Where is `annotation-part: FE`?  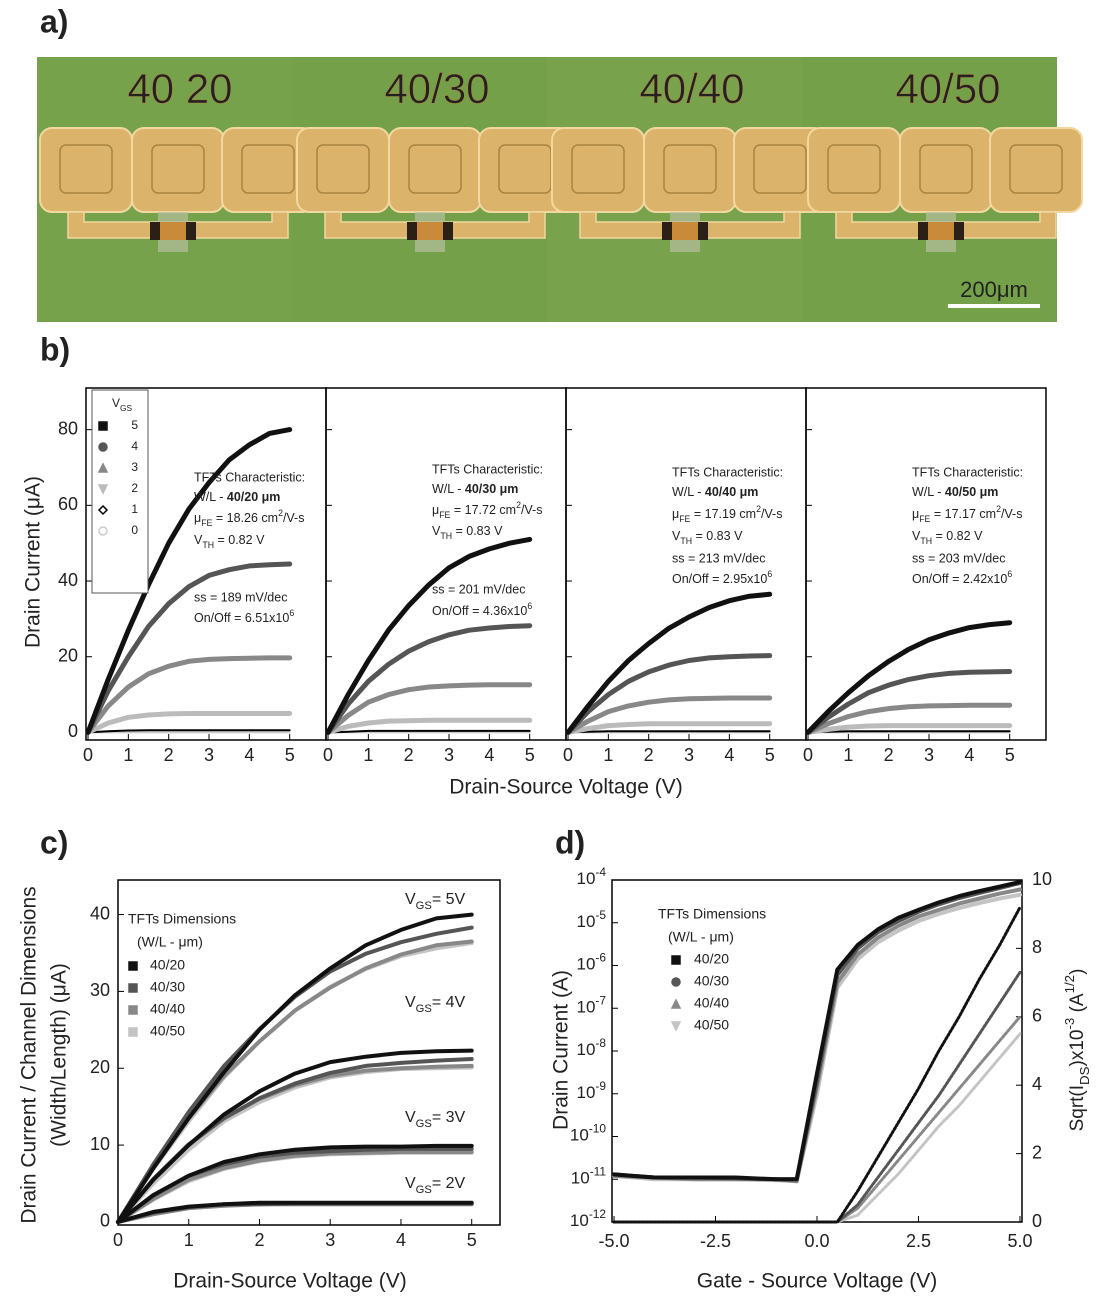
annotation-part: FE is located at coordinates (684, 519).